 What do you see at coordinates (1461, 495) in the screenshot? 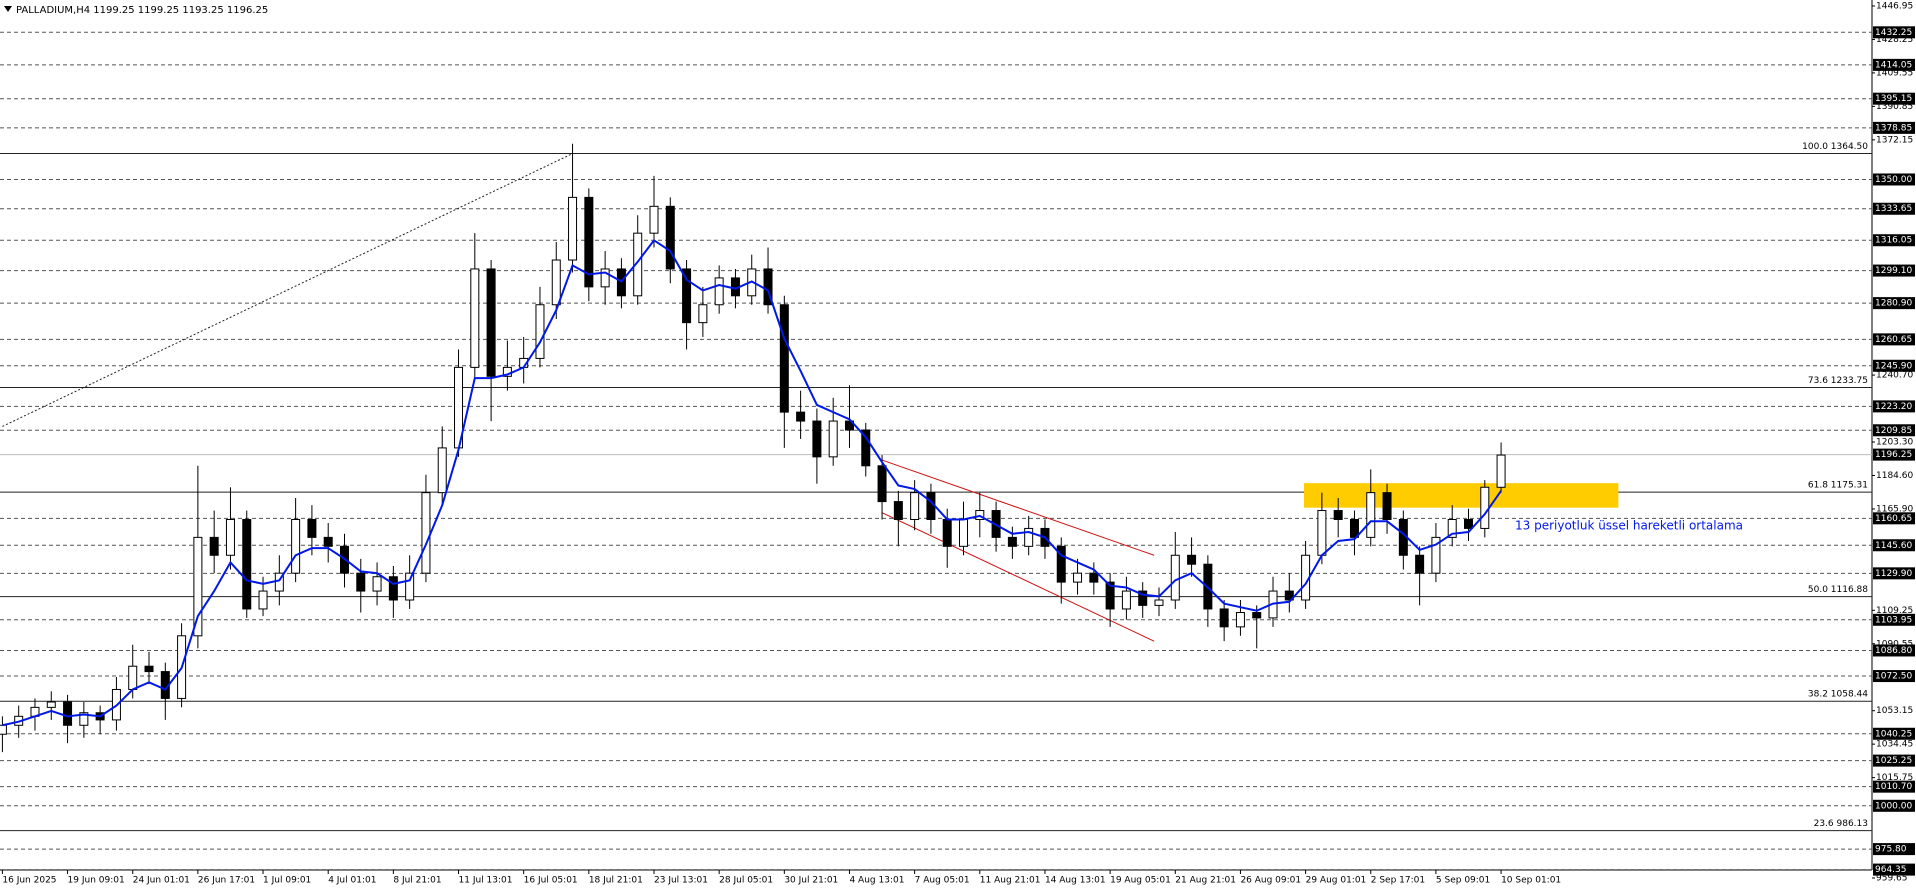
I see `zone` at bounding box center [1461, 495].